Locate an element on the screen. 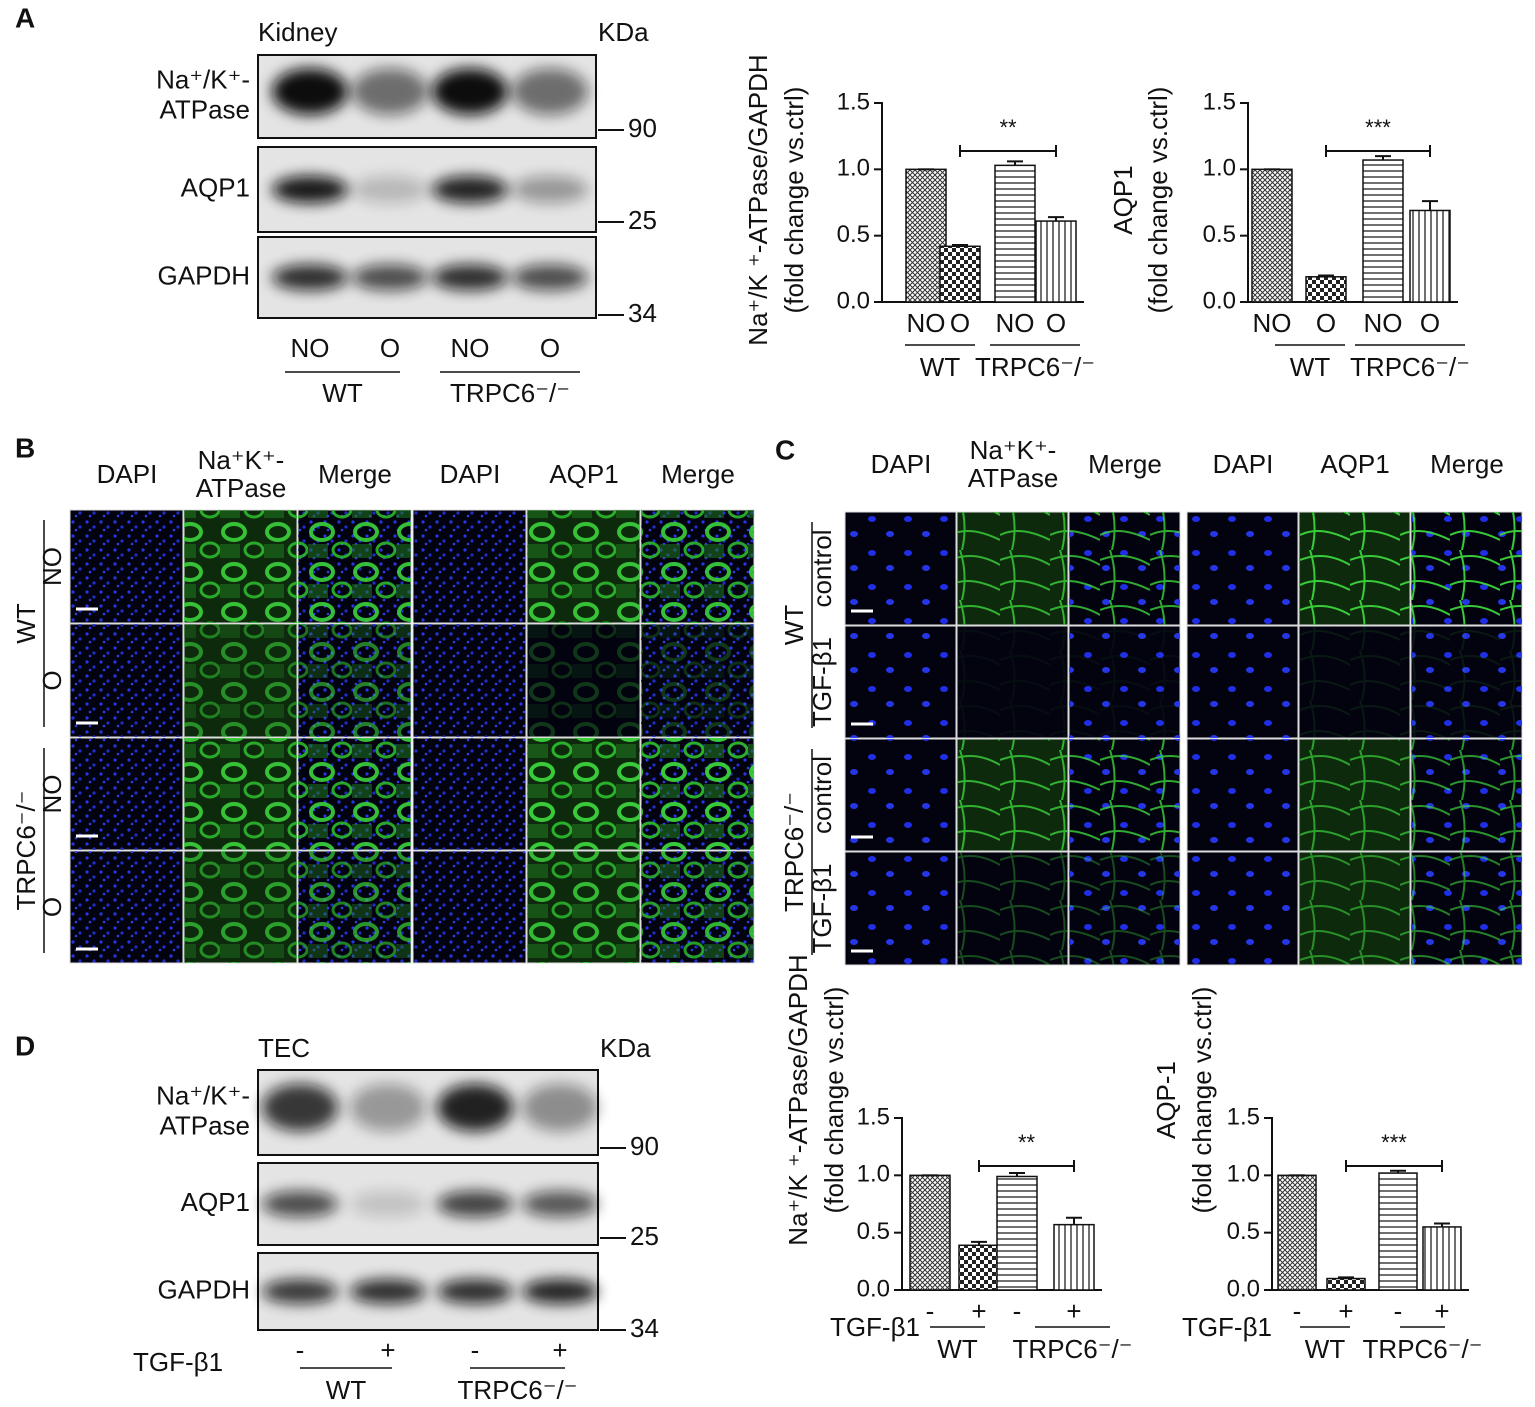  blot-sample: TEC is located at coordinates (284, 1048).